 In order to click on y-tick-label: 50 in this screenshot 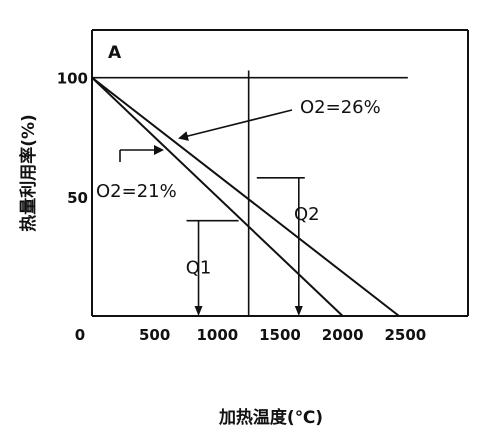, I will do `click(77, 198)`.